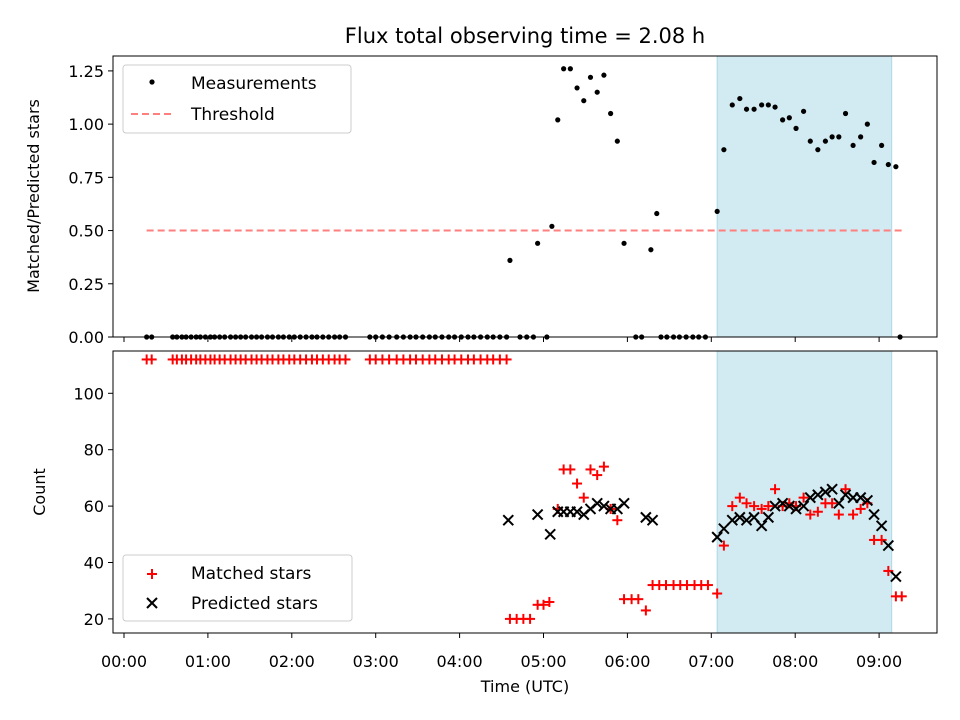 Image resolution: width=960 pixels, height=720 pixels. I want to click on legend-threshold-label: Threshold, so click(232, 115).